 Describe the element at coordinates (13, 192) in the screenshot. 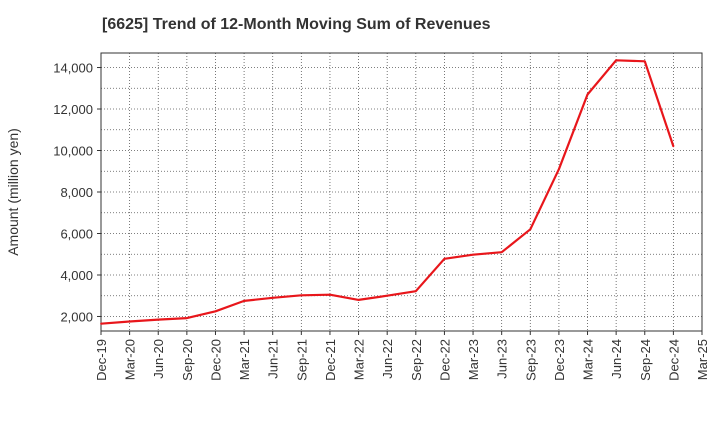

I see `y-axis-label: Amount (million yen)` at that location.